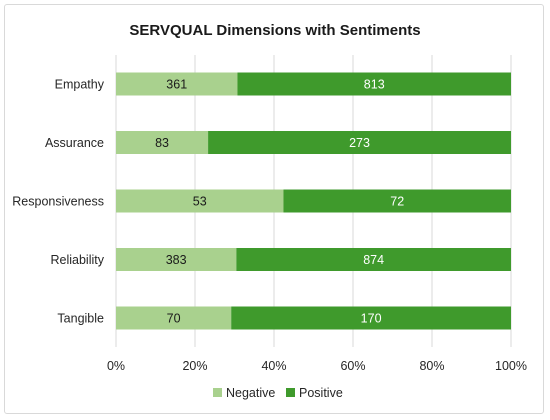 The width and height of the screenshot is (550, 420). I want to click on category-label: Assurance, so click(74, 143).